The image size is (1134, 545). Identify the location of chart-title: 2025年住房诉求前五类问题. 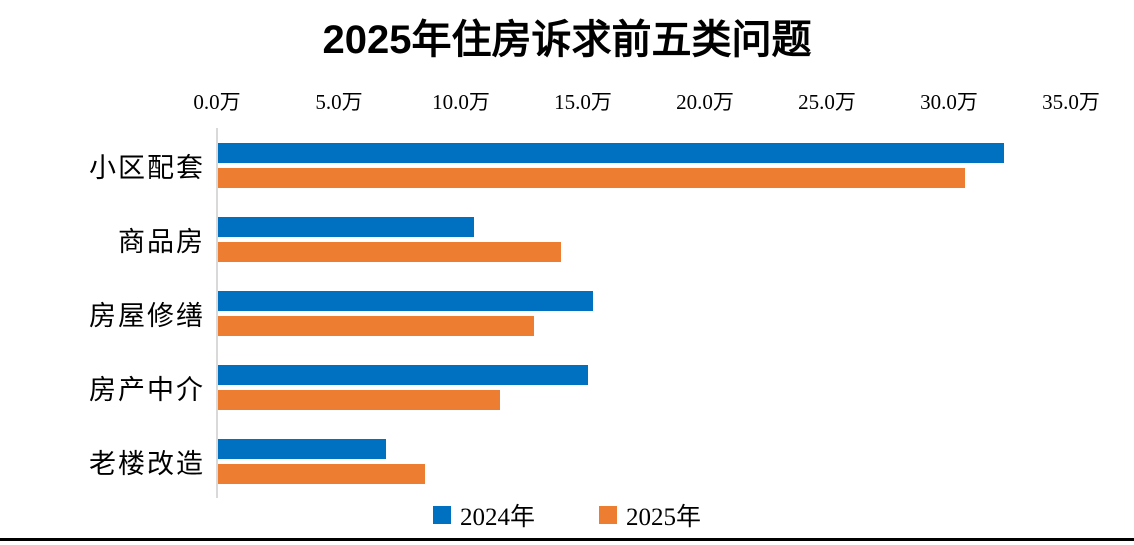
(567, 40).